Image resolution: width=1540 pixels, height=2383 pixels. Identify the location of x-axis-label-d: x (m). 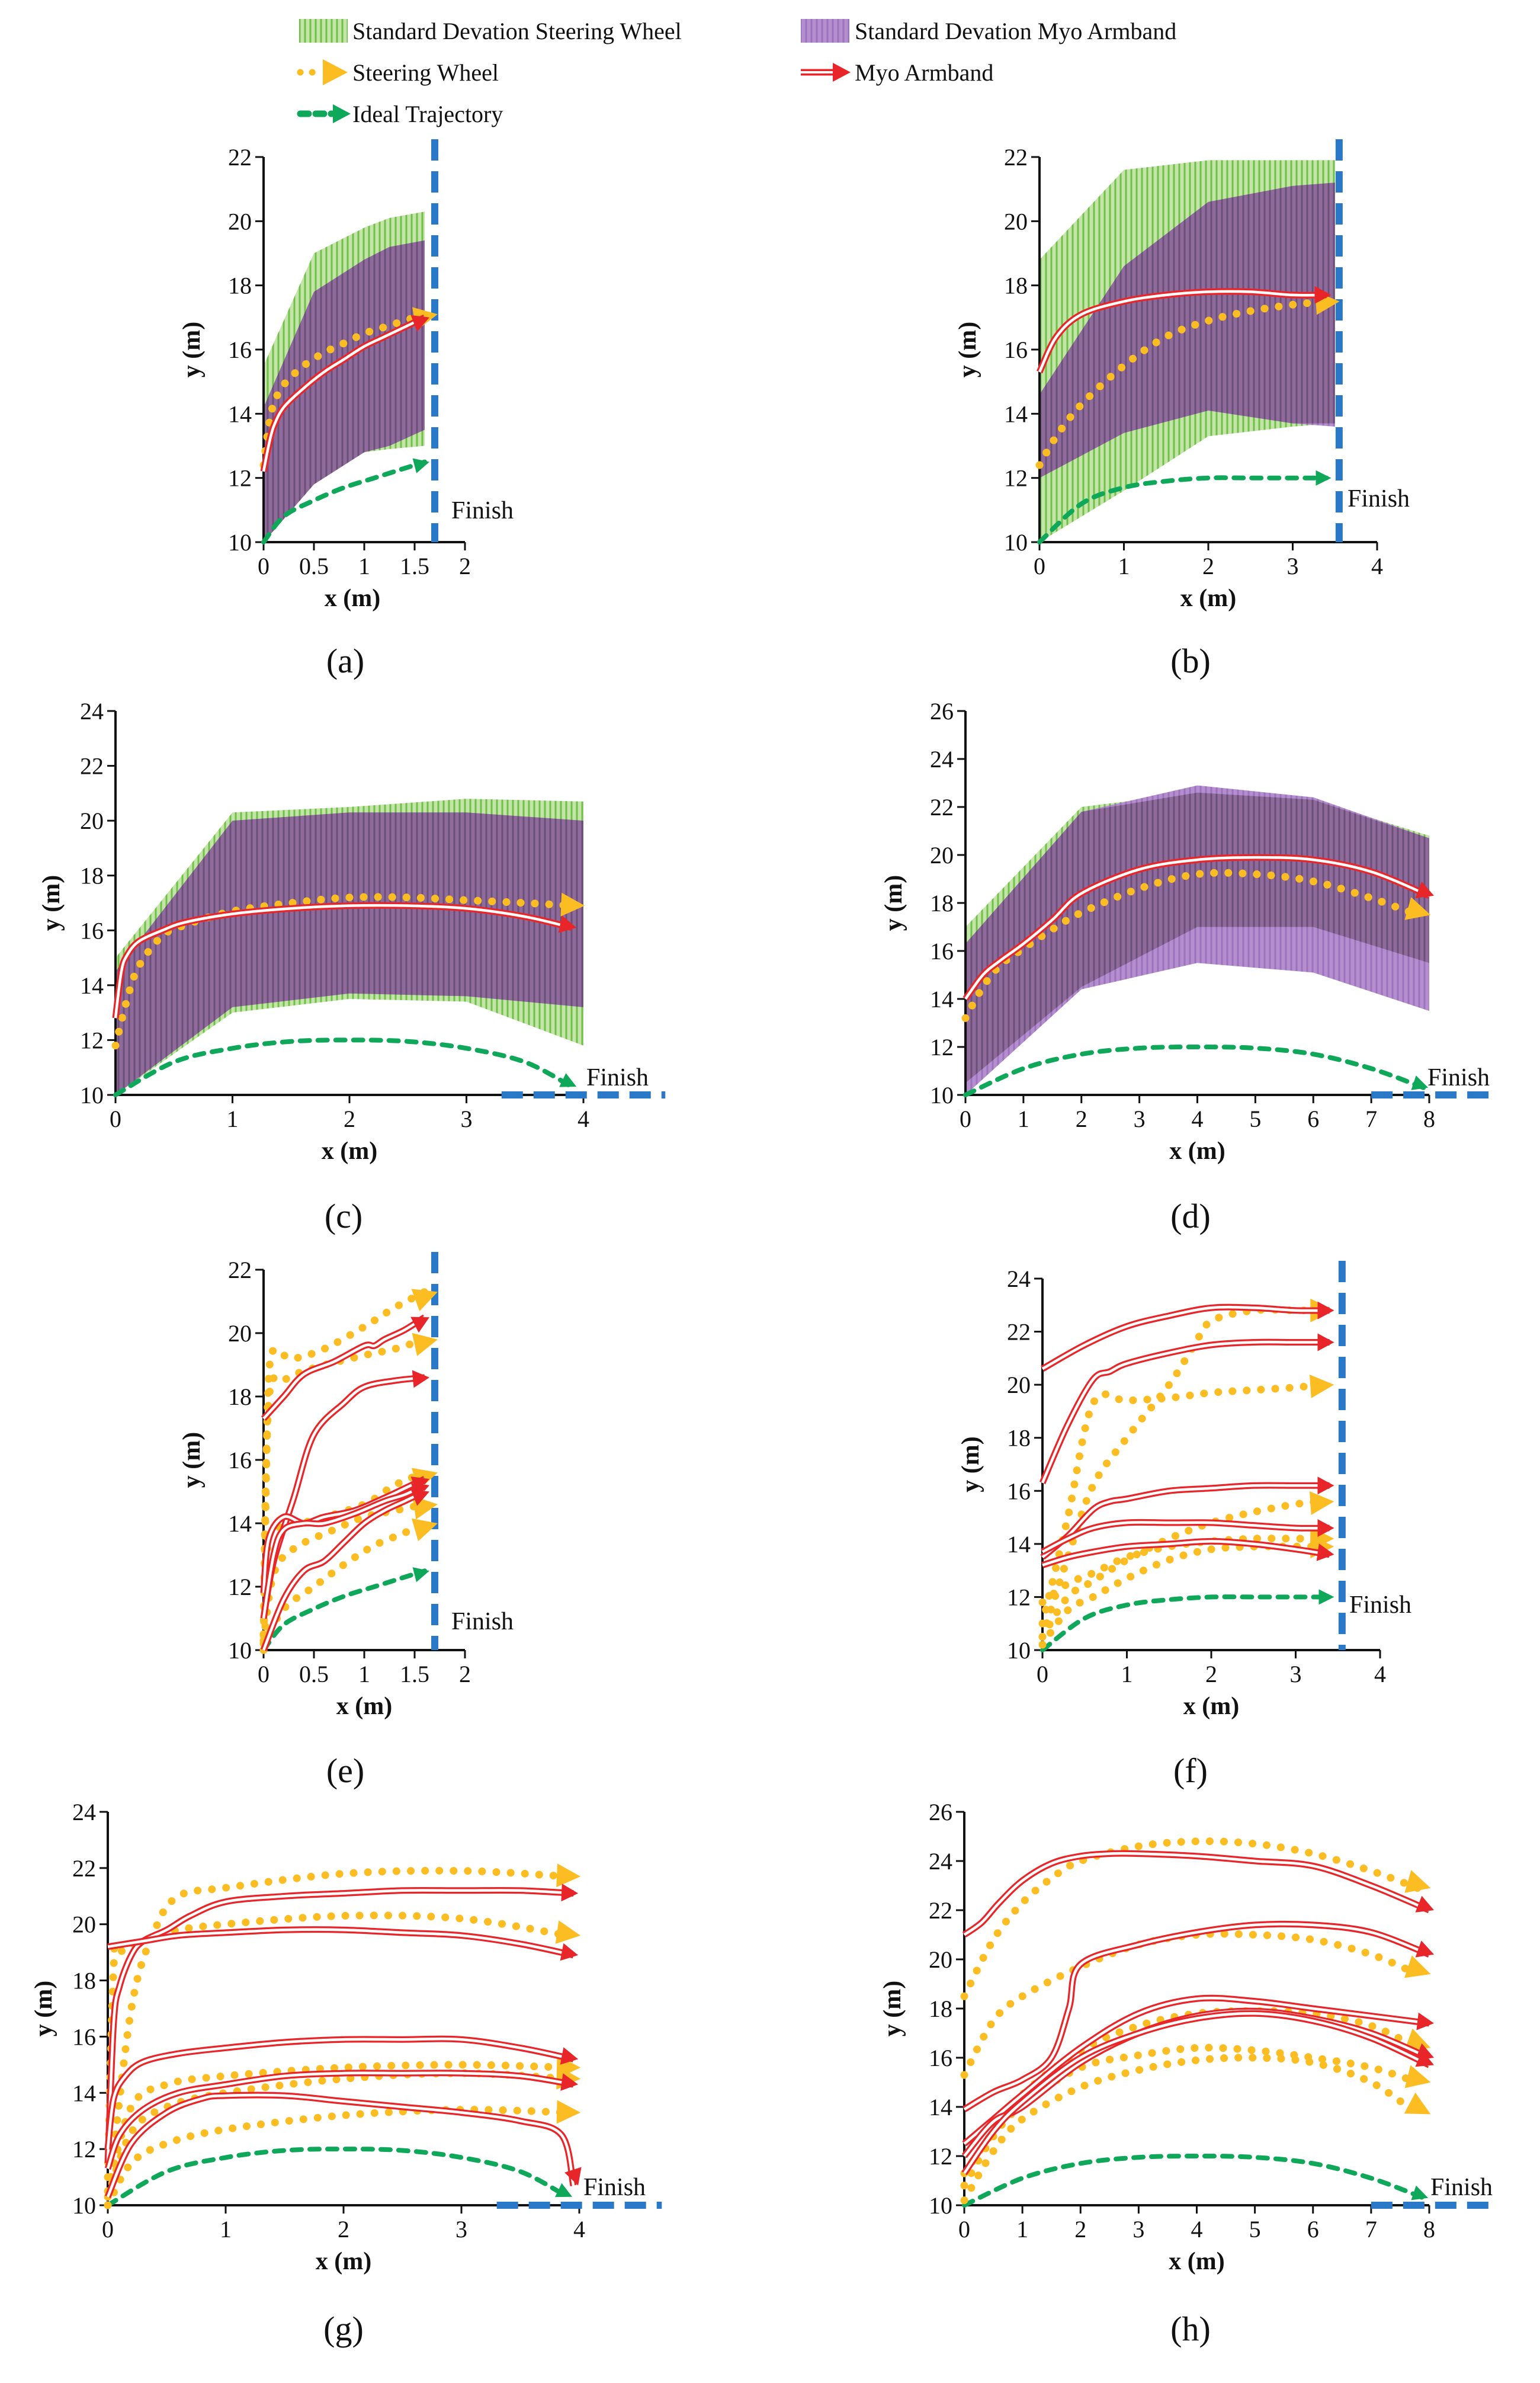
(1197, 1151).